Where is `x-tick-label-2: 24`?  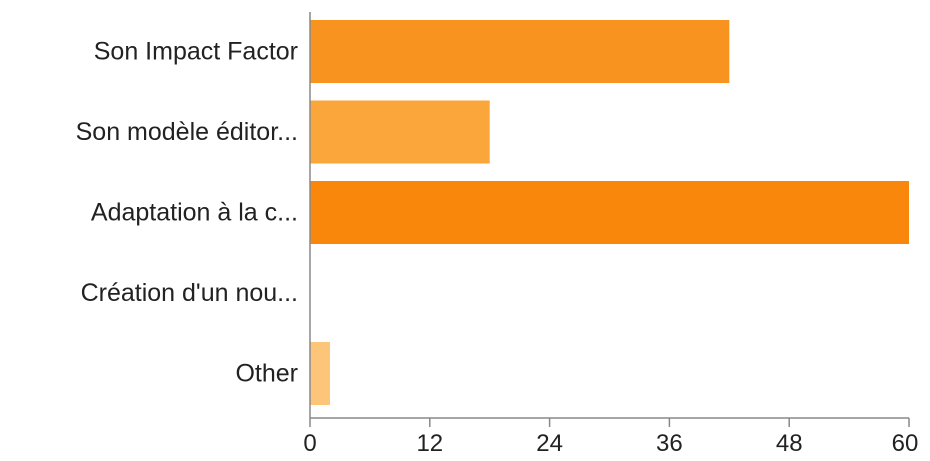 x-tick-label-2: 24 is located at coordinates (549, 443).